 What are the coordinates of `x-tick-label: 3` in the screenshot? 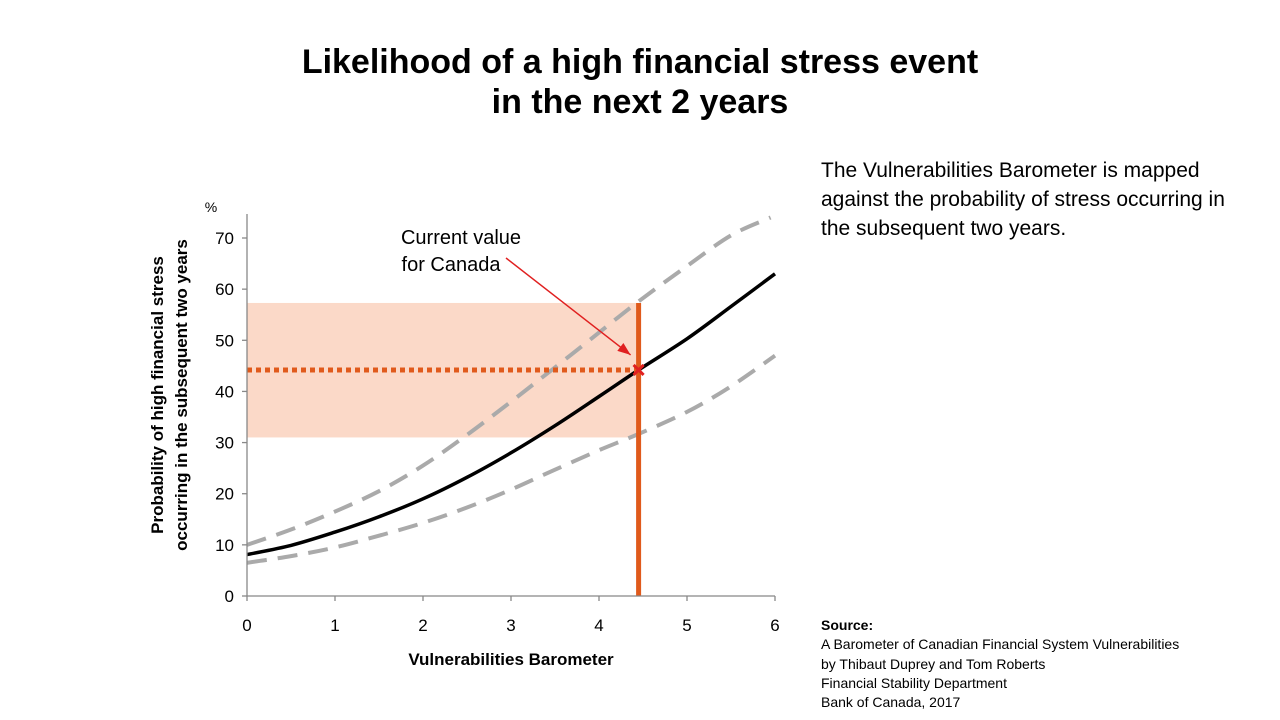 It's located at (510, 625).